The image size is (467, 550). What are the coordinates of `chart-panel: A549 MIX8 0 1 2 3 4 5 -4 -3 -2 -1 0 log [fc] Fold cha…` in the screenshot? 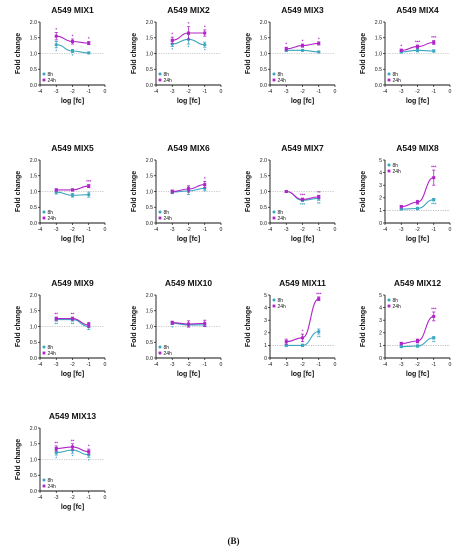 It's located at (406, 193).